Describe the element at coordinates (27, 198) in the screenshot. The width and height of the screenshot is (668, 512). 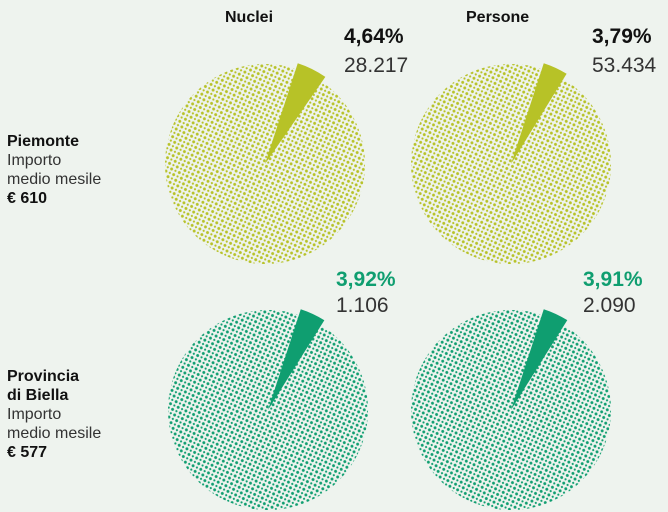
I see `row-amount: € 610` at that location.